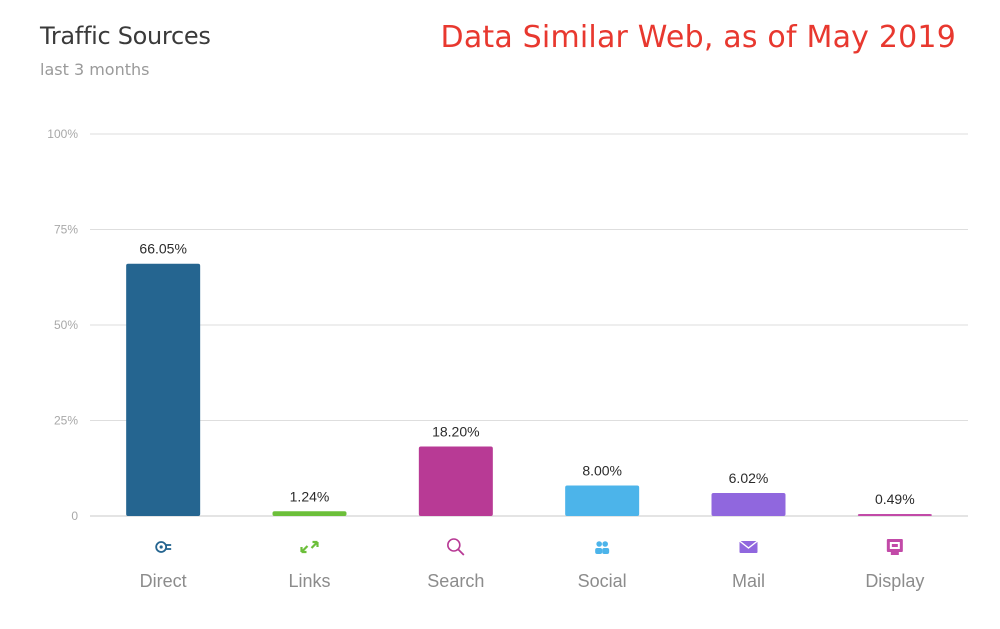 The image size is (1000, 629). I want to click on search-icon, so click(456, 547).